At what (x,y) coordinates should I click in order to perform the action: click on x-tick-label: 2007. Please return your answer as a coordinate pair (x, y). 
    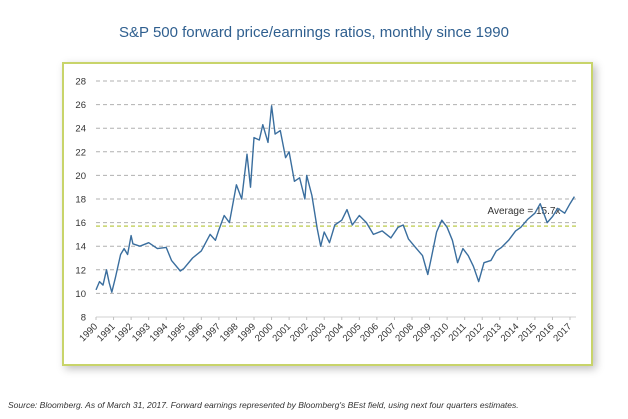
    Looking at the image, I should click on (387, 332).